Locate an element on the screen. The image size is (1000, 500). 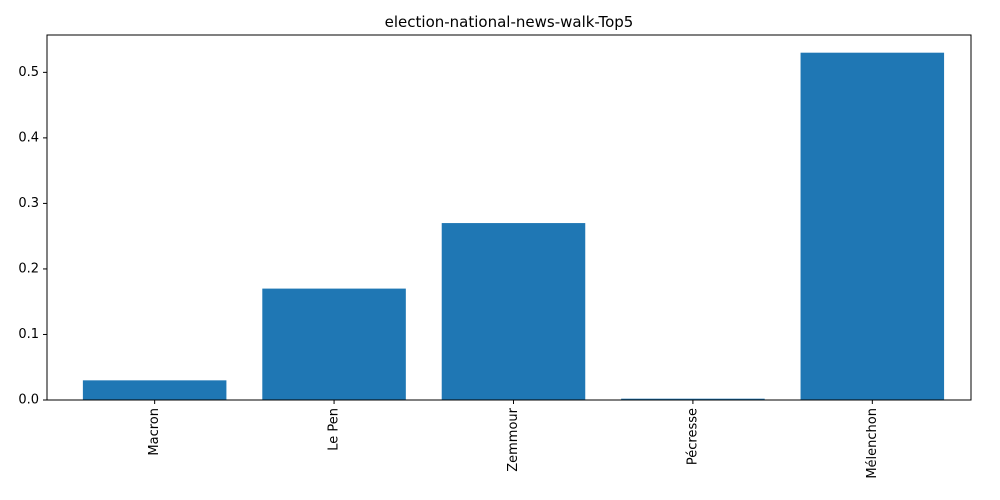
bar-le-pen is located at coordinates (334, 344).